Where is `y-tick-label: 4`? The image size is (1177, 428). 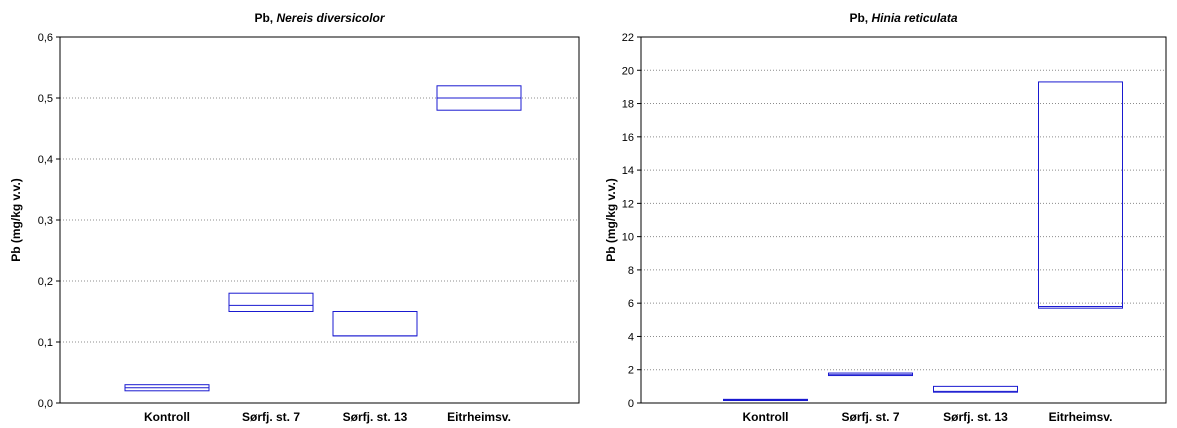
y-tick-label: 4 is located at coordinates (631, 337).